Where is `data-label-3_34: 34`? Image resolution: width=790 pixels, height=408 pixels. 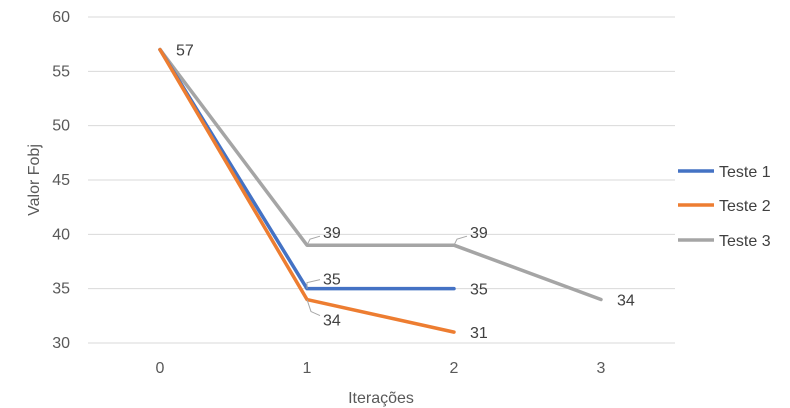
data-label-3_34: 34 is located at coordinates (626, 301).